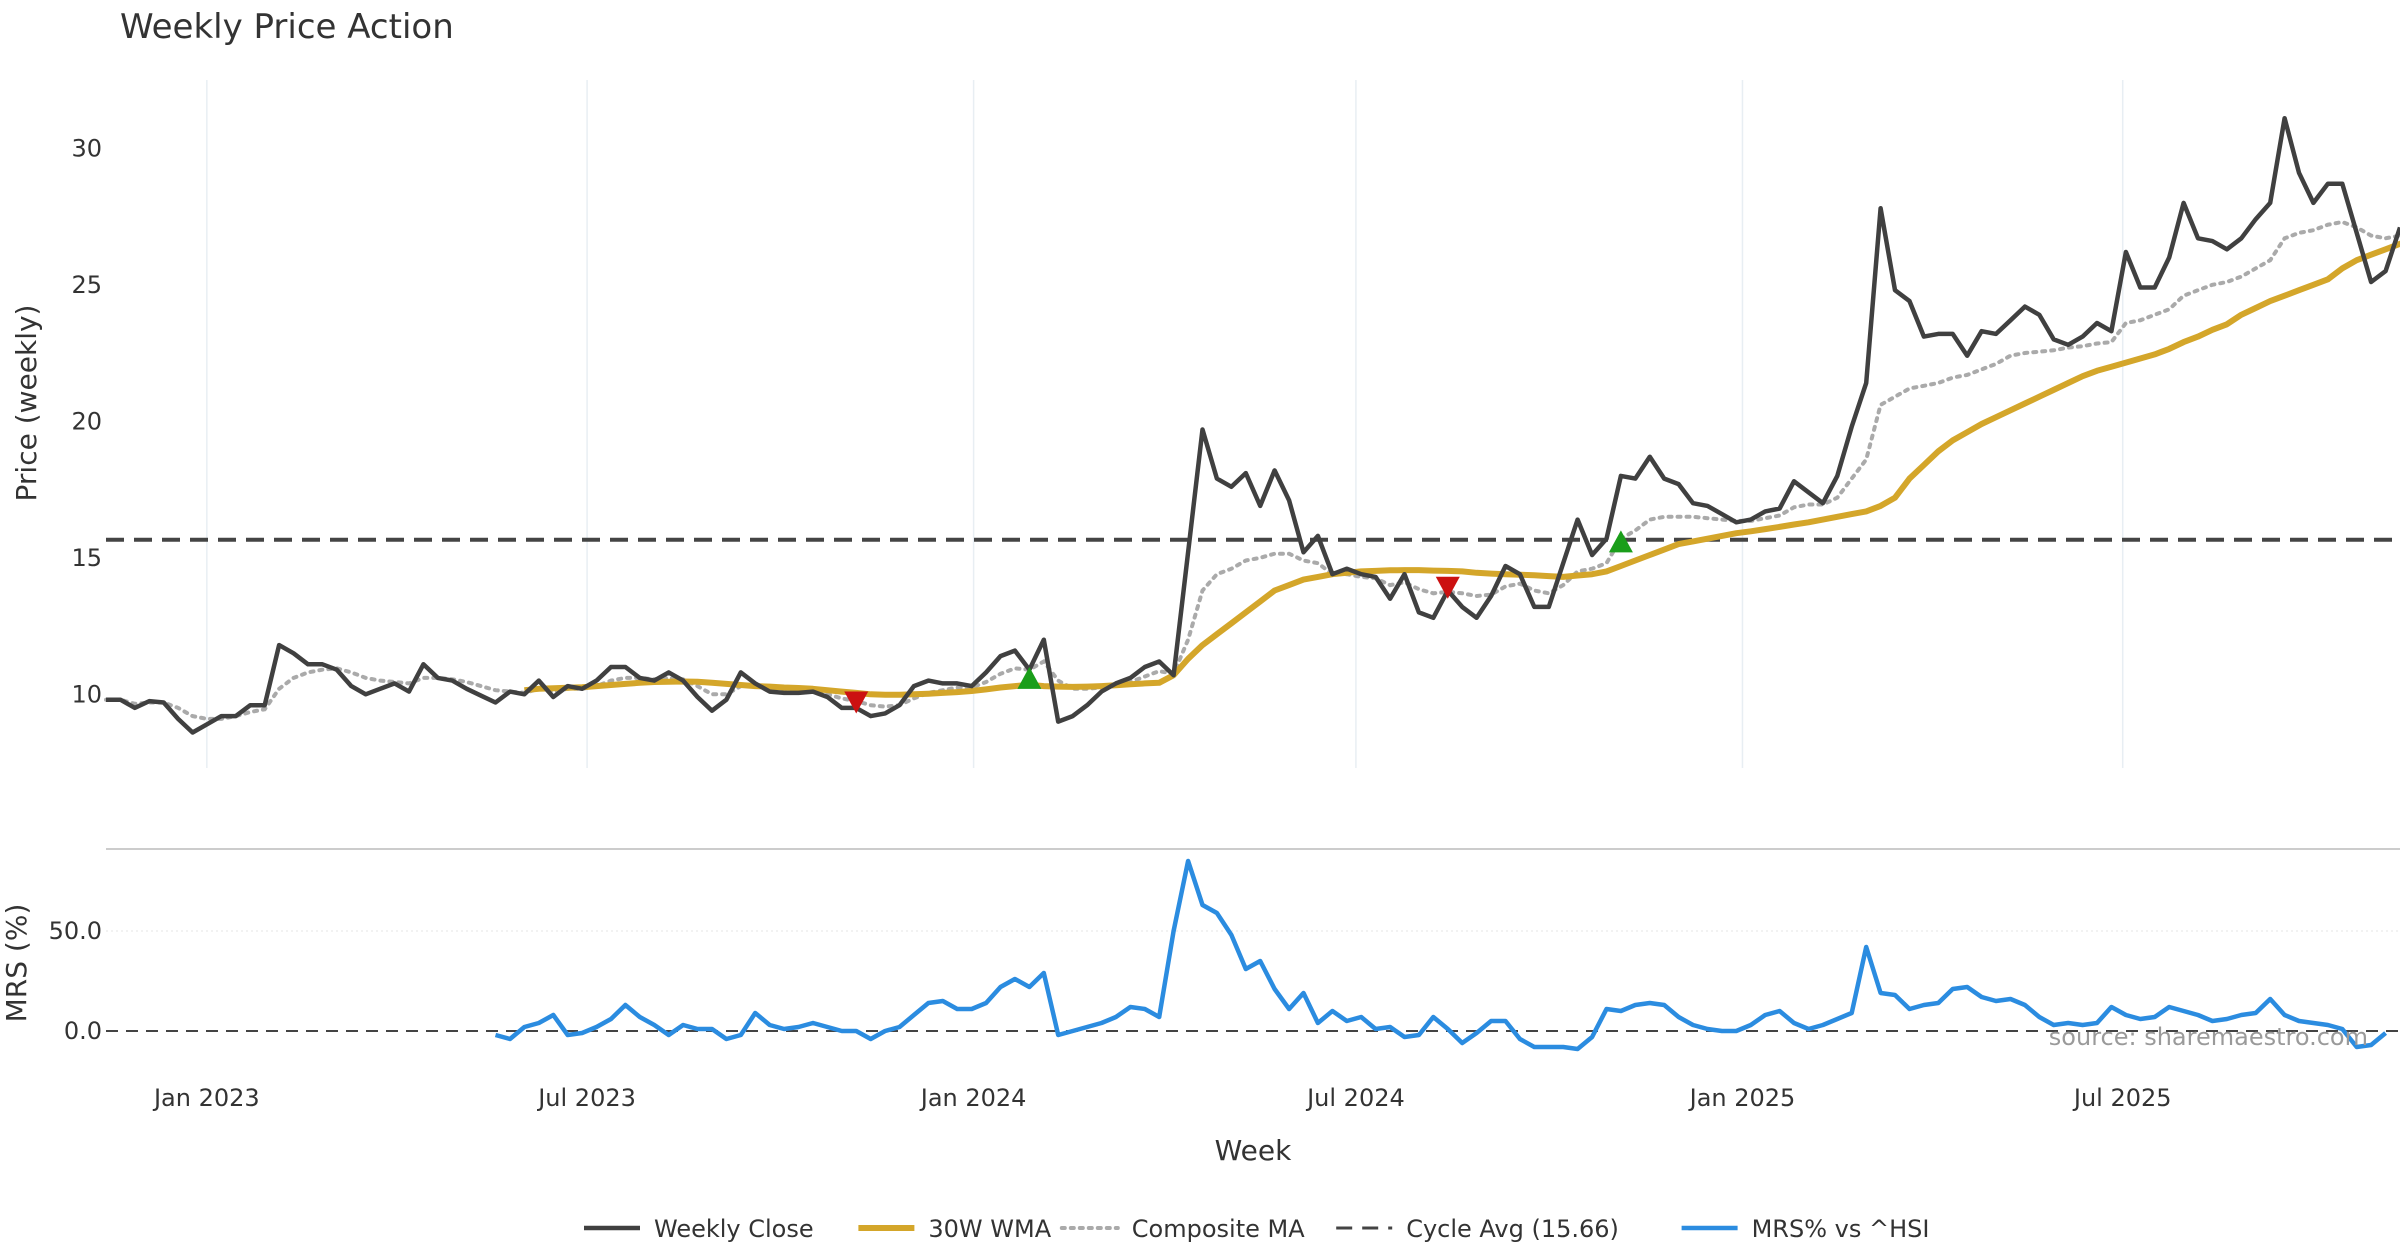 The image size is (2400, 1260). I want to click on mrs-y-tick-label: 0.0, so click(83, 1031).